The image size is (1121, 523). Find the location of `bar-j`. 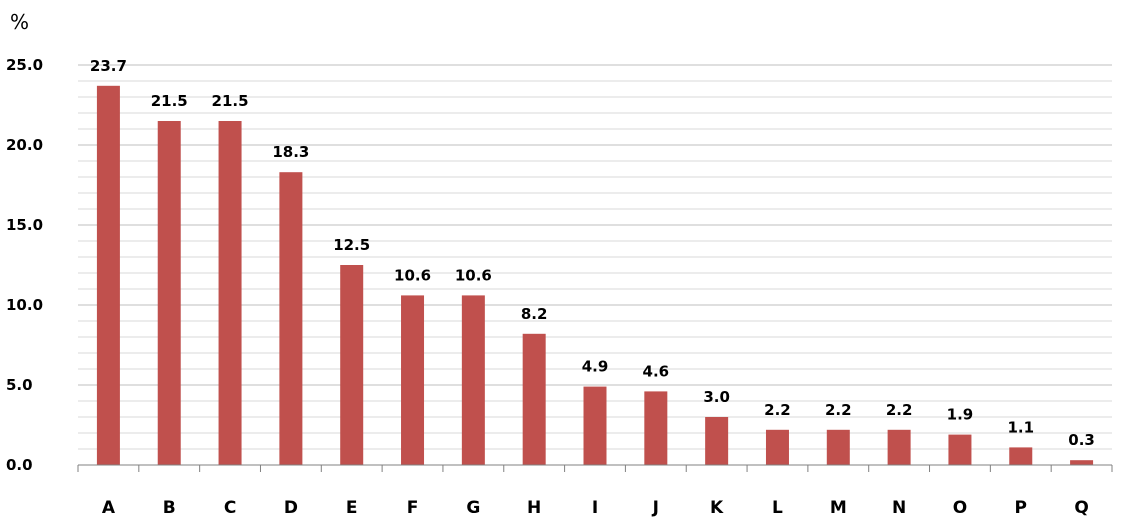

bar-j is located at coordinates (656, 428).